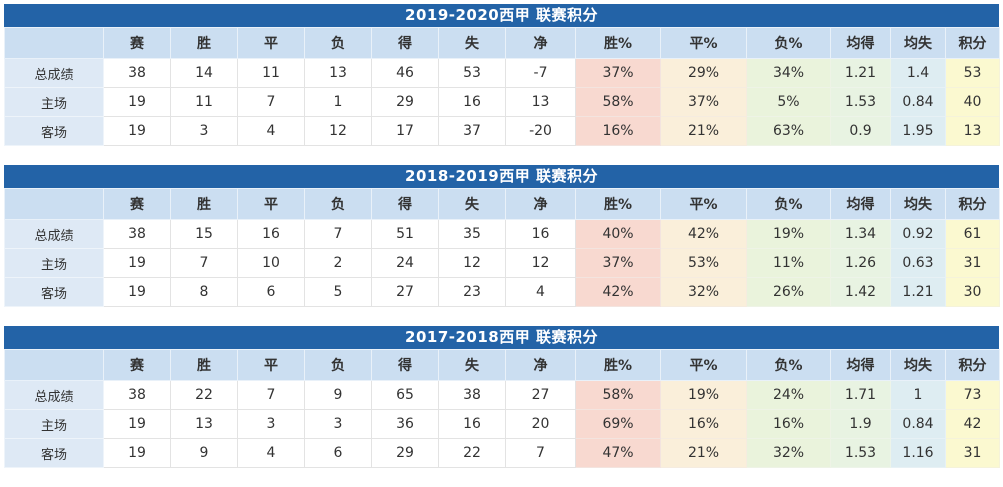  What do you see at coordinates (860, 395) in the screenshot?
I see `data-cell: 1.71` at bounding box center [860, 395].